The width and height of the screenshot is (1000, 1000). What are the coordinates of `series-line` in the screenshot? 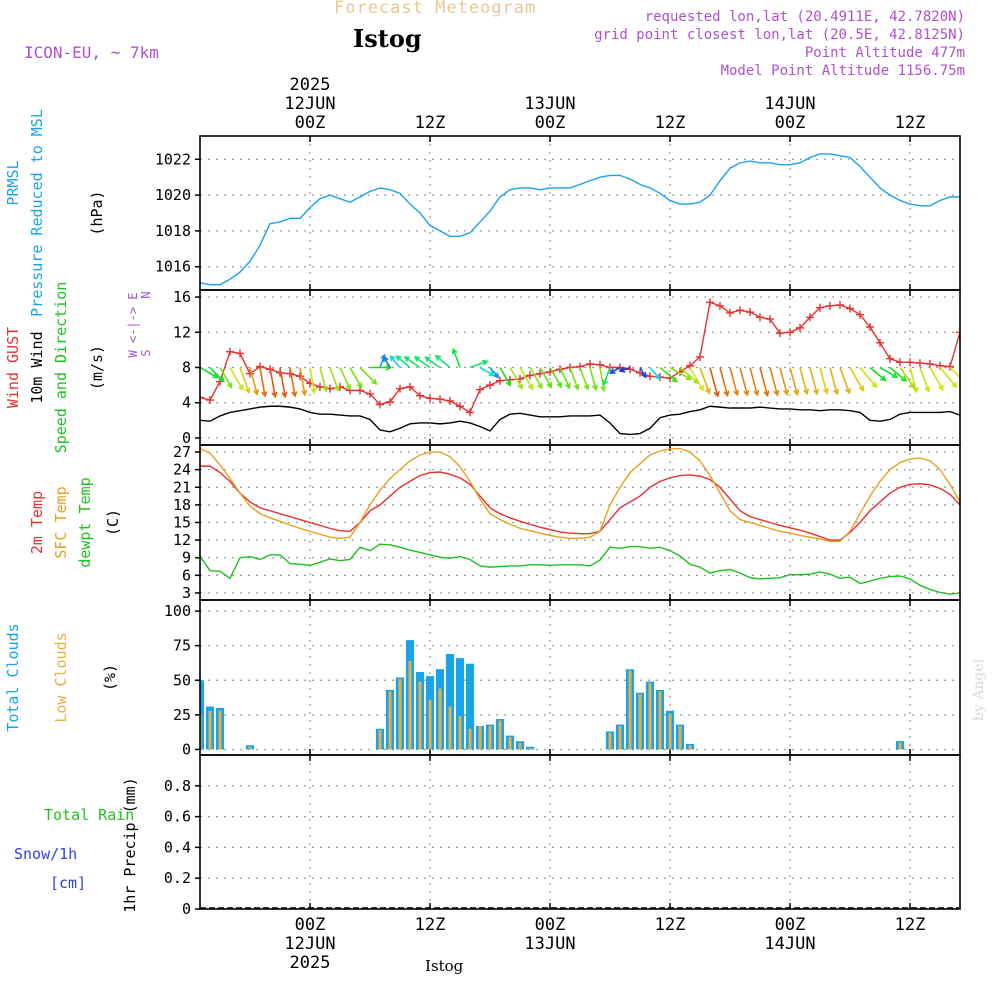 It's located at (580, 569).